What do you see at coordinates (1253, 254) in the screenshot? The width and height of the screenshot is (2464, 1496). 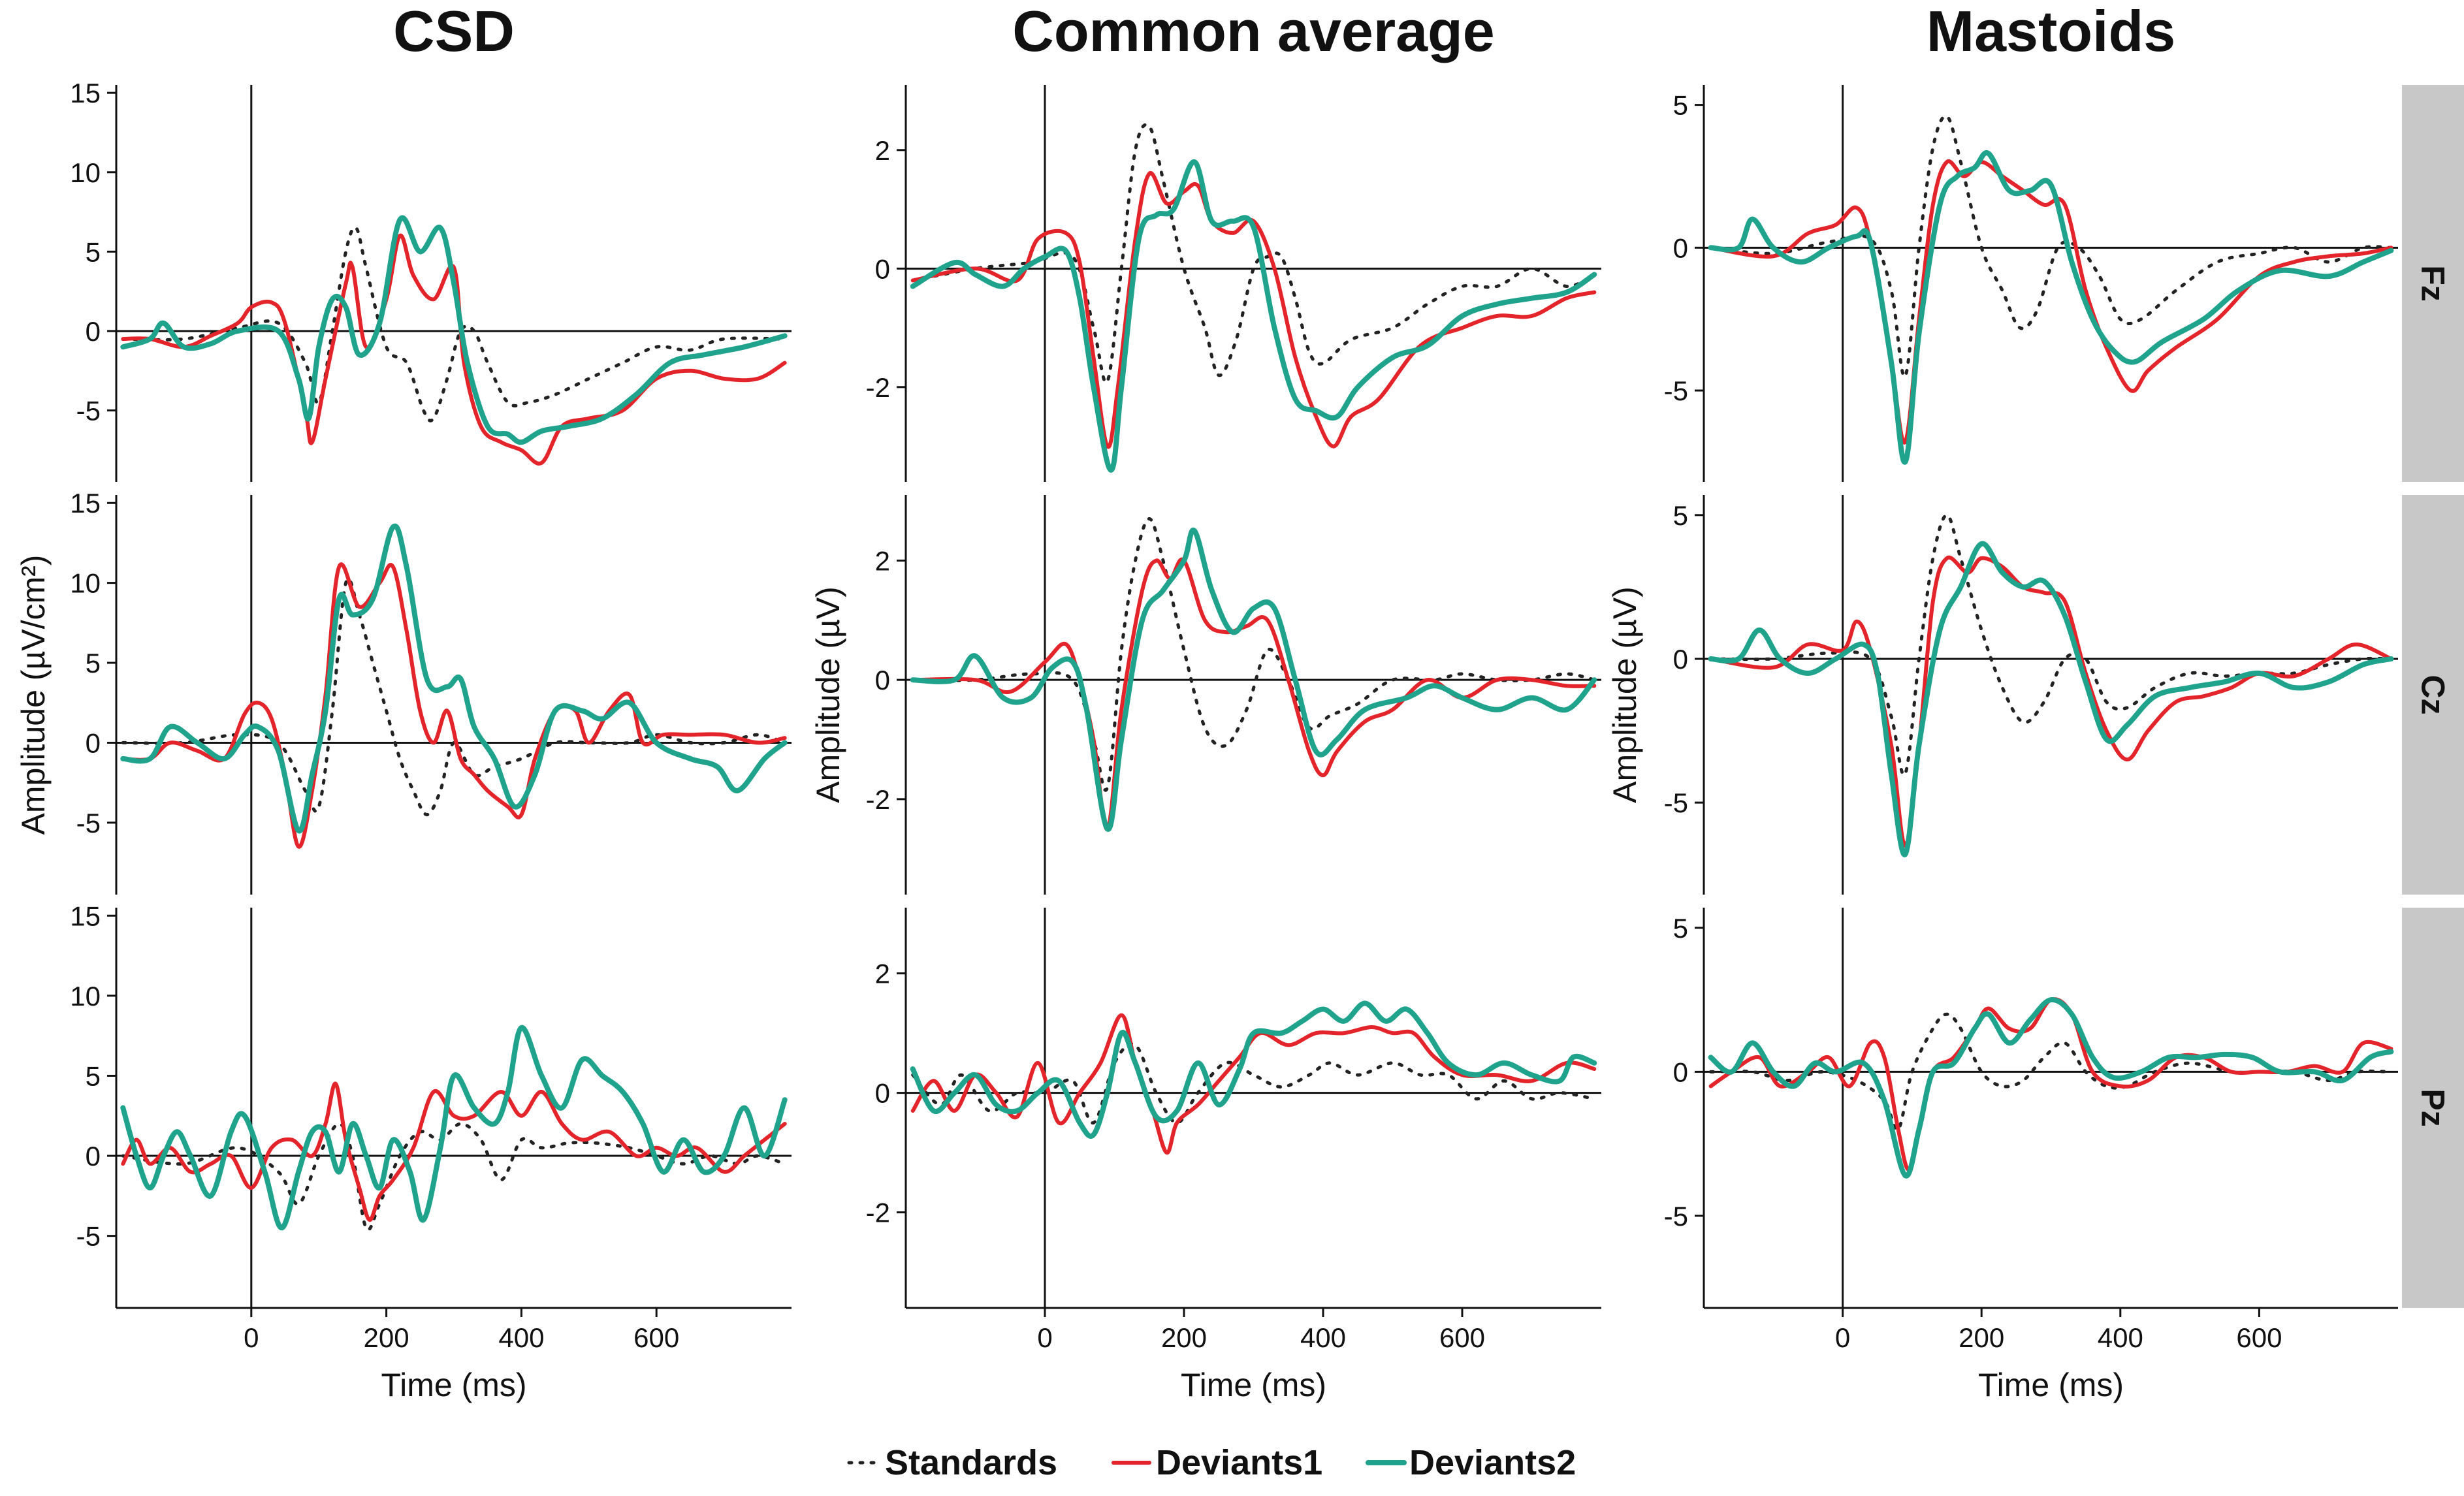 I see `panel-common-average-fz-line-standards` at bounding box center [1253, 254].